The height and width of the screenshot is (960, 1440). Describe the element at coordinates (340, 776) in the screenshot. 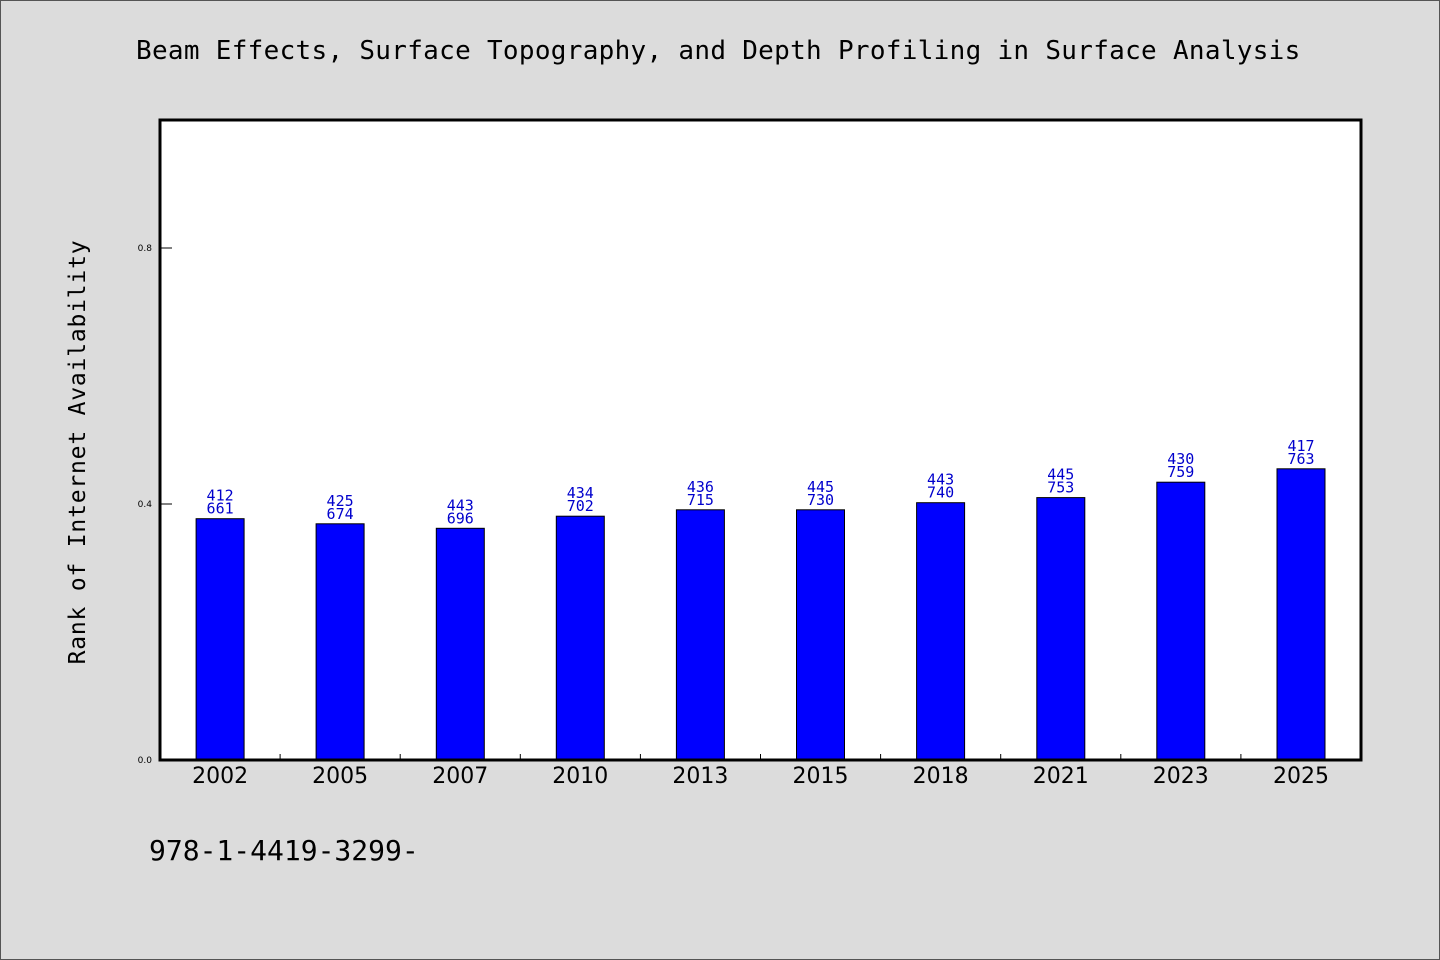

I see `x-tick-label: 2005` at that location.